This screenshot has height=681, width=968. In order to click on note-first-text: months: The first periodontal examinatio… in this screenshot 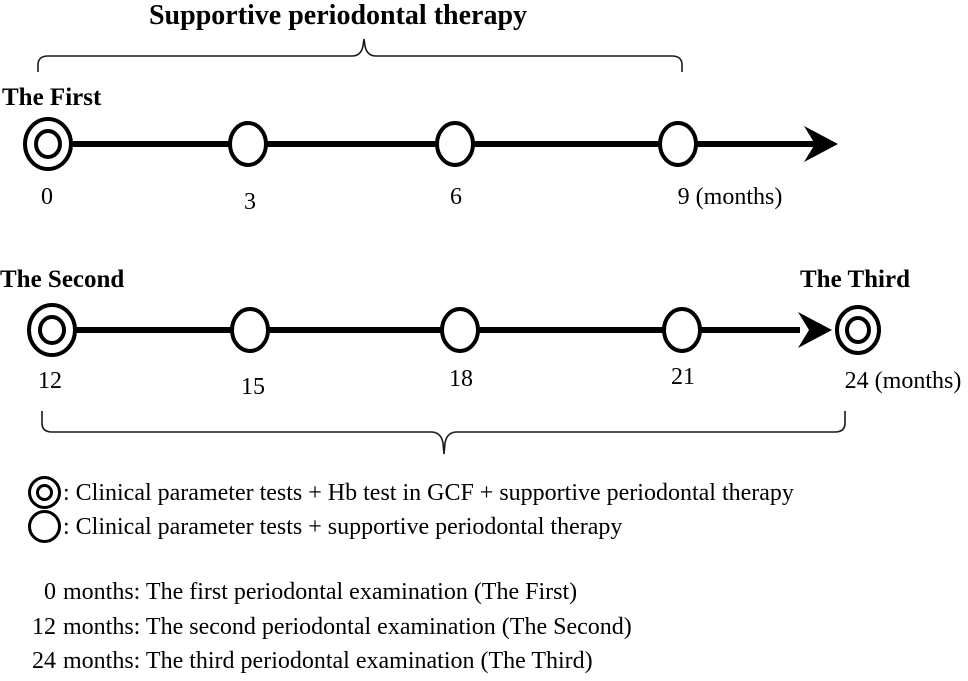, I will do `click(320, 592)`.